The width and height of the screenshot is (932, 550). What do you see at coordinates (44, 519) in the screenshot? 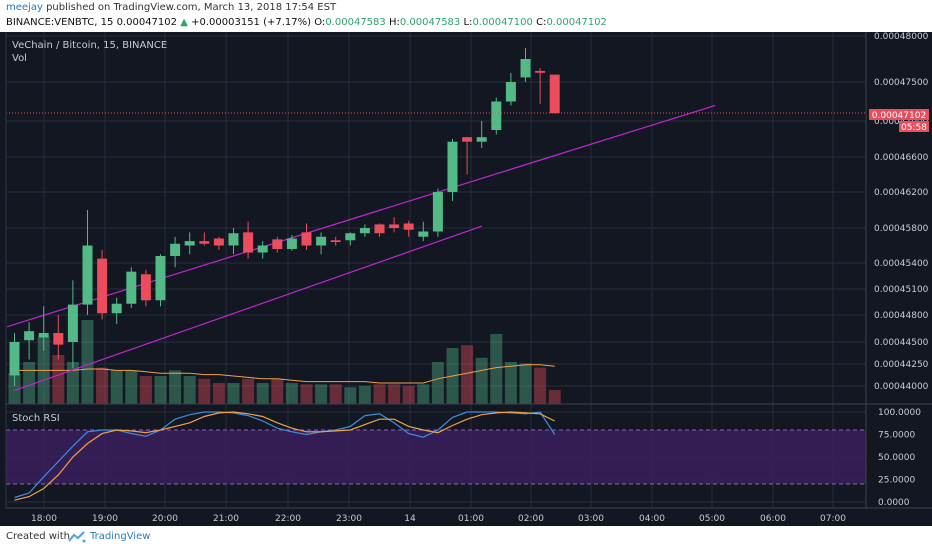
I see `time-axis-label: 18:00` at bounding box center [44, 519].